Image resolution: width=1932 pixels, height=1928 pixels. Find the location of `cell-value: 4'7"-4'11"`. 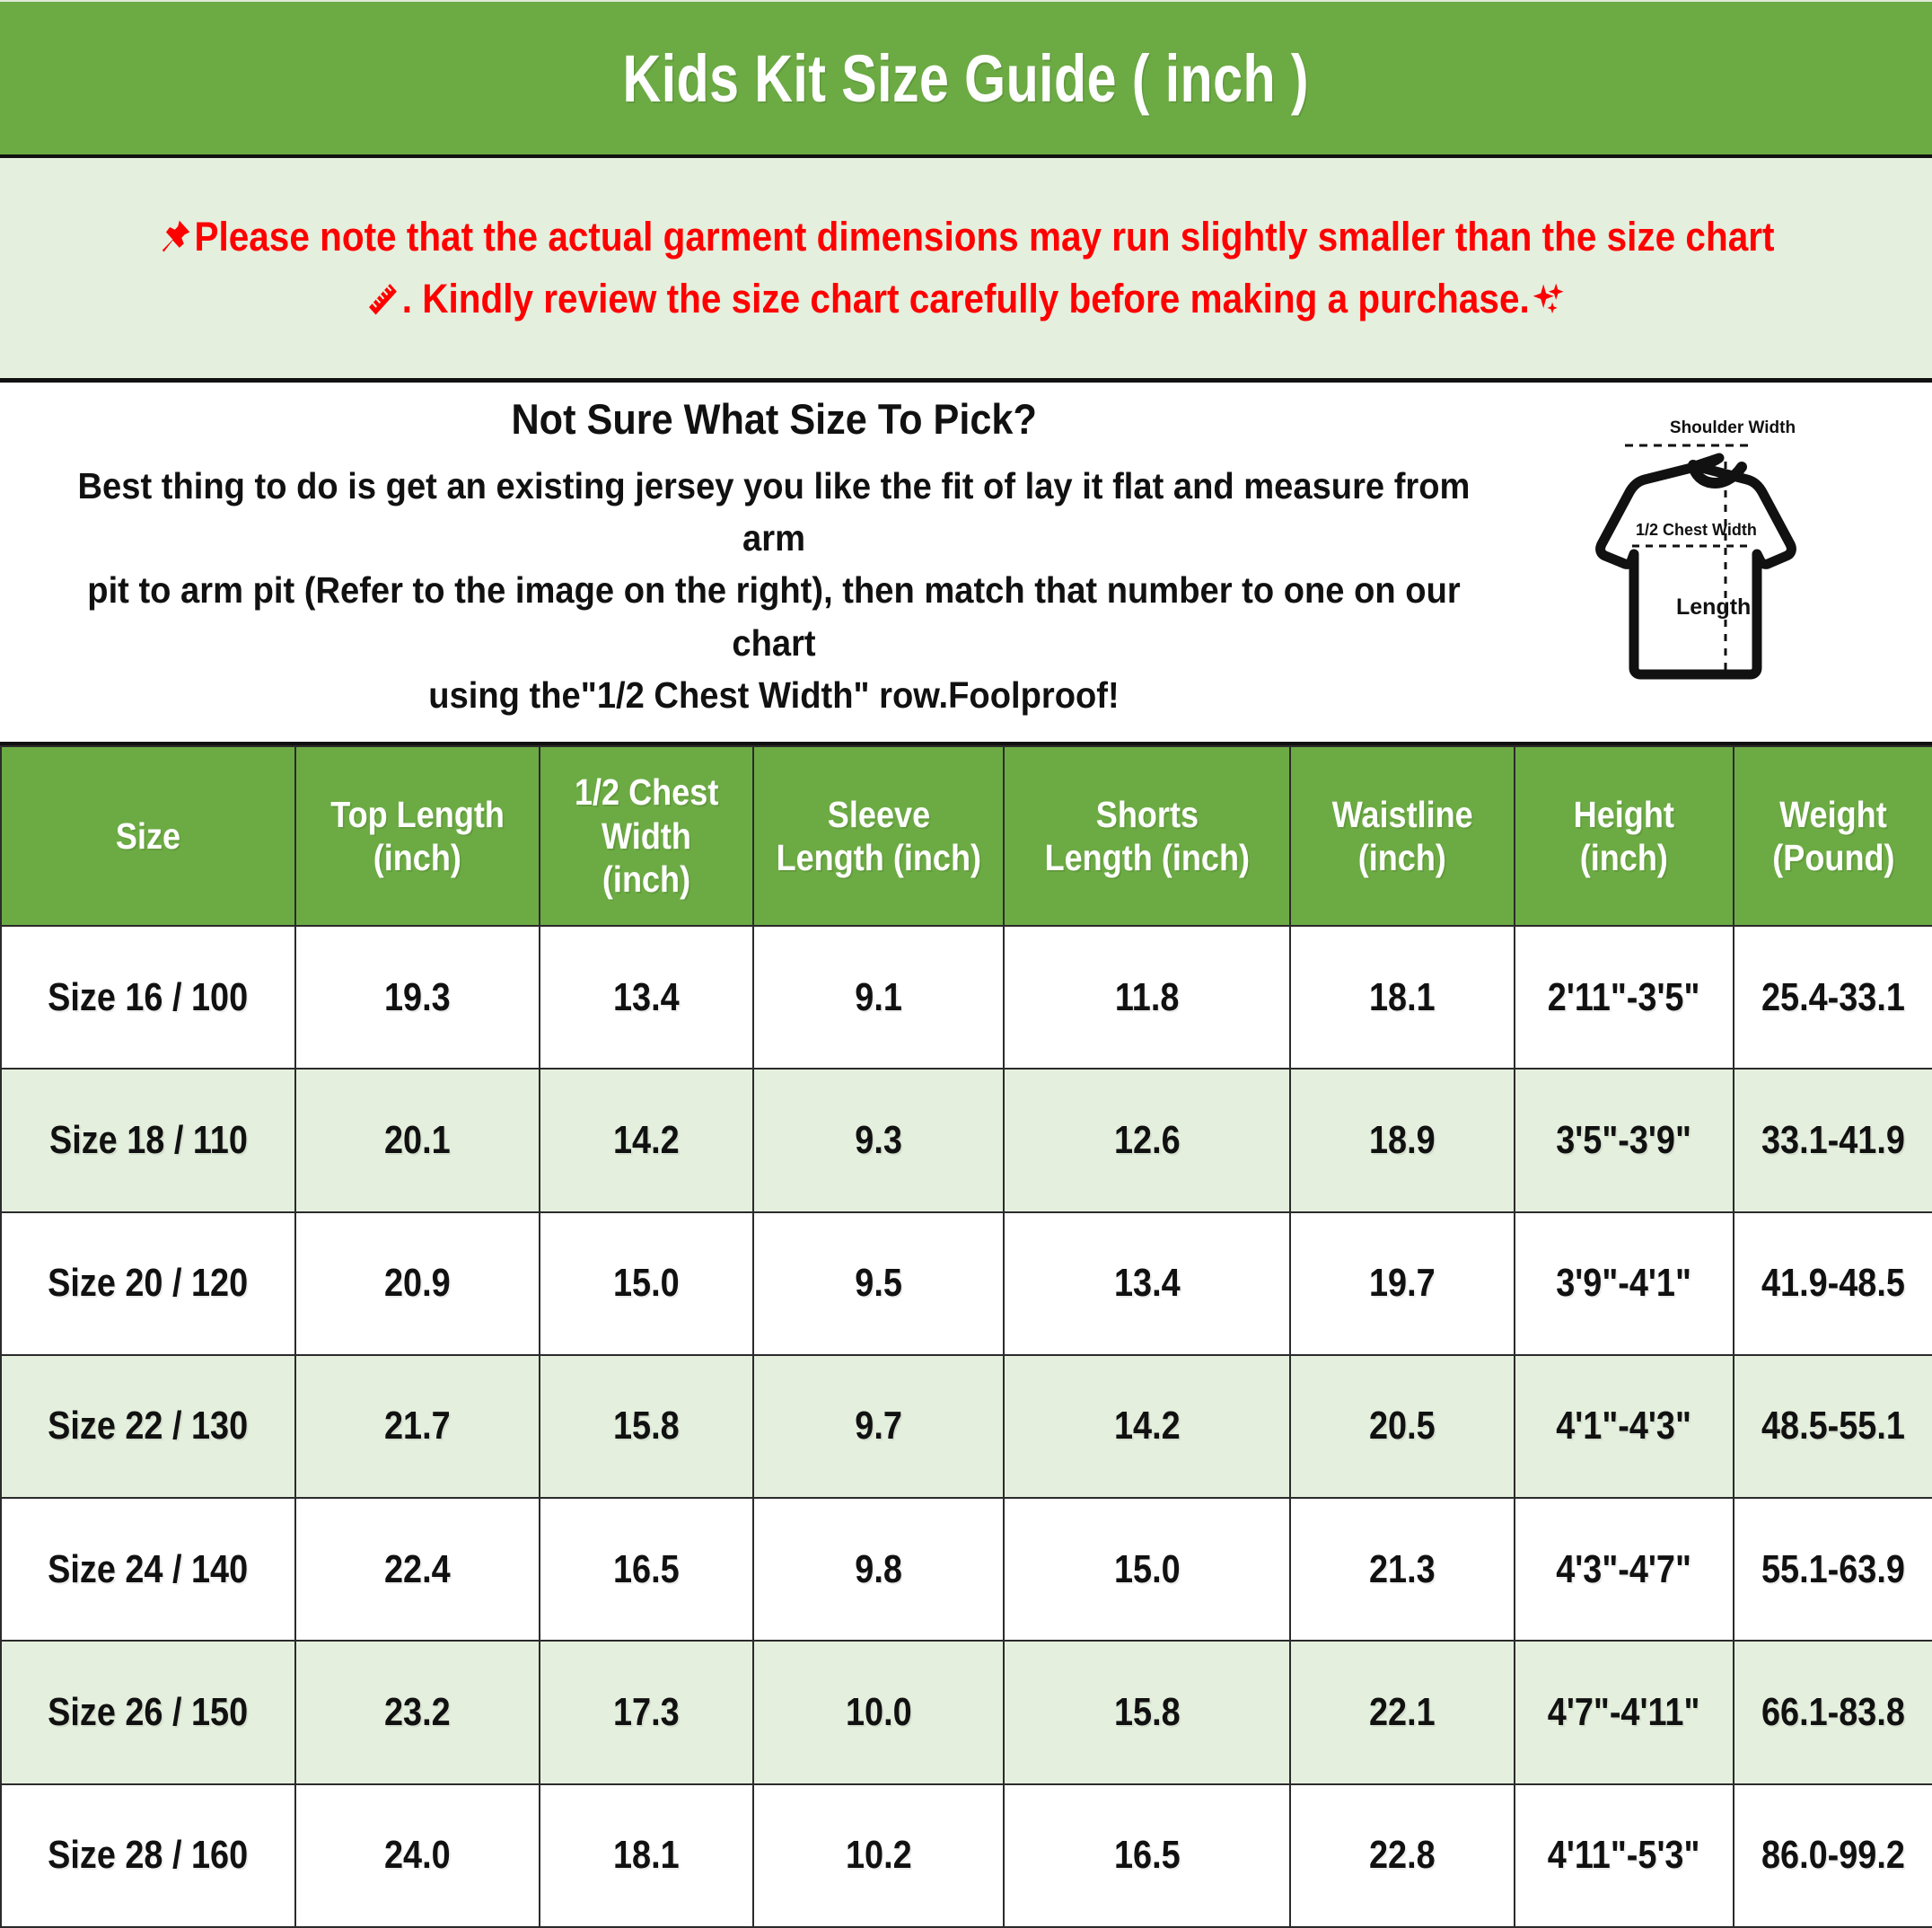

cell-value: 4'7"-4'11" is located at coordinates (1624, 1712).